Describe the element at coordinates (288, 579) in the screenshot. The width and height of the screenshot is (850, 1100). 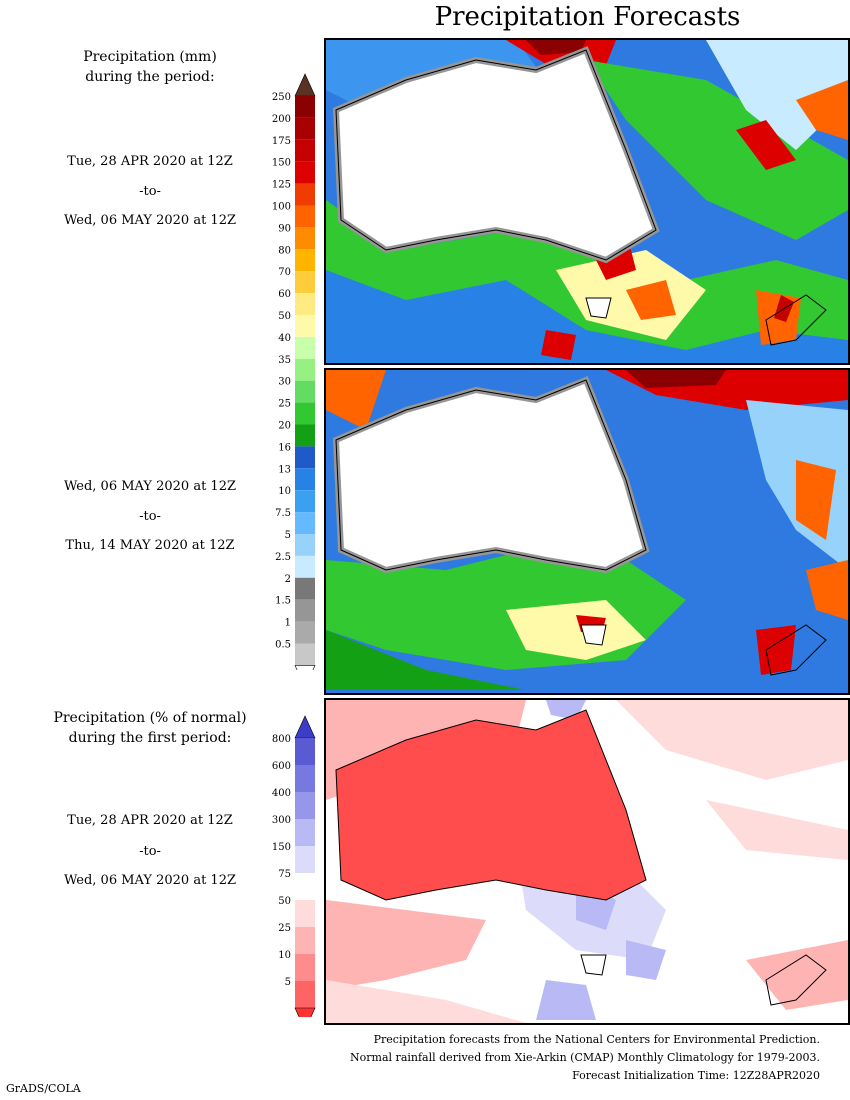
I see `colorbar-tick-label: 2` at that location.